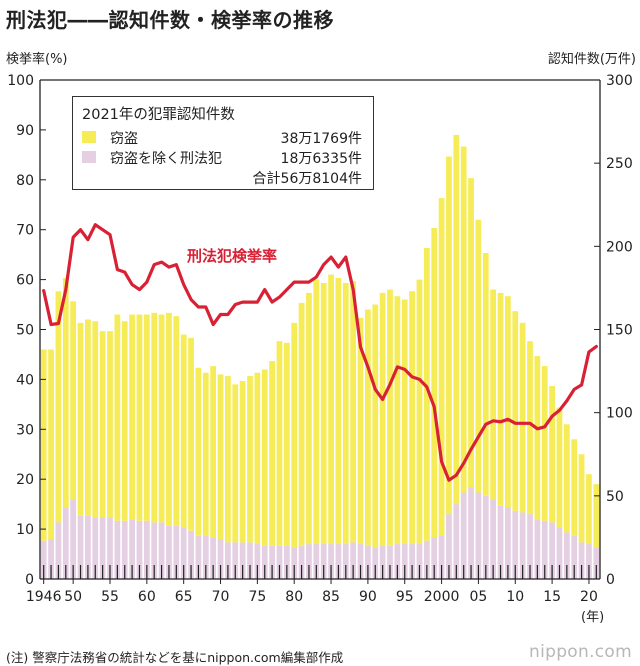 The image size is (640, 666). I want to click on rate-line-label: 刑法犯検挙率, so click(232, 256).